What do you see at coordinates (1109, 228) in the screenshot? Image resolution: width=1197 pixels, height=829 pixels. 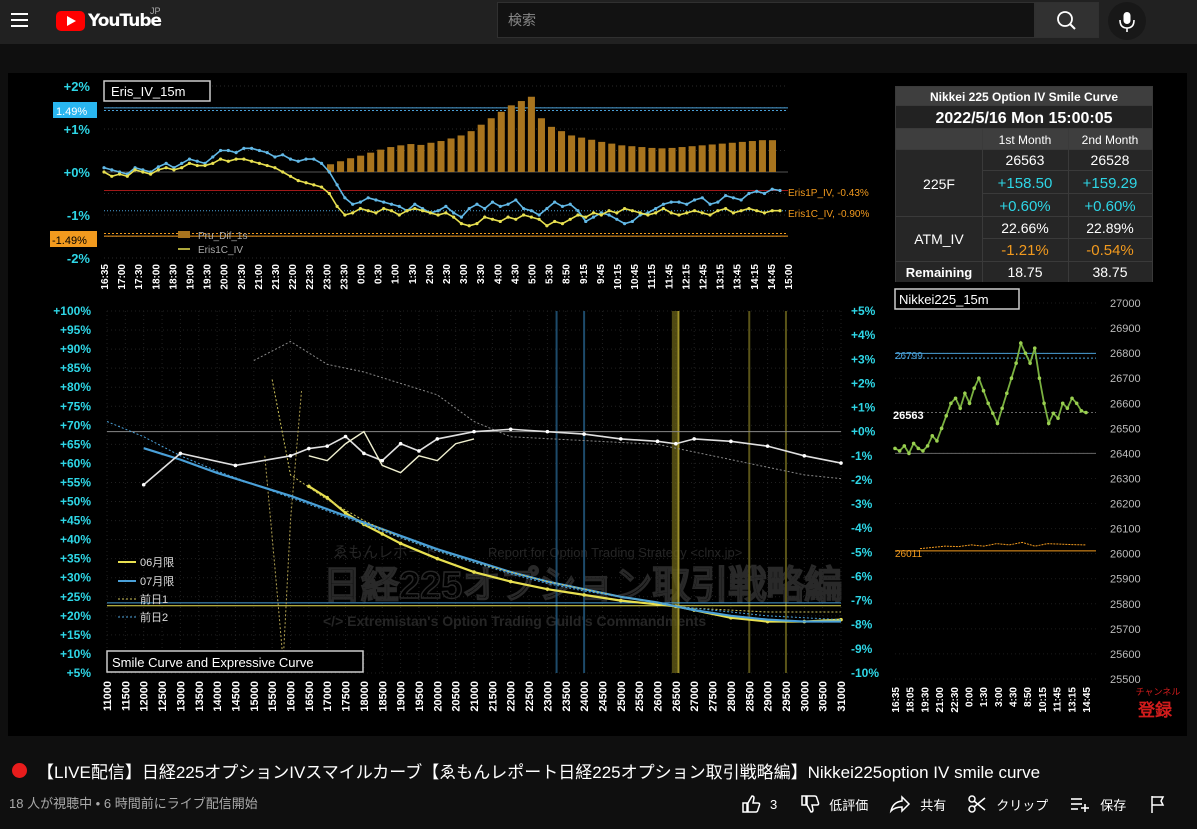 I see `atm-iv-2: 22.89%` at bounding box center [1109, 228].